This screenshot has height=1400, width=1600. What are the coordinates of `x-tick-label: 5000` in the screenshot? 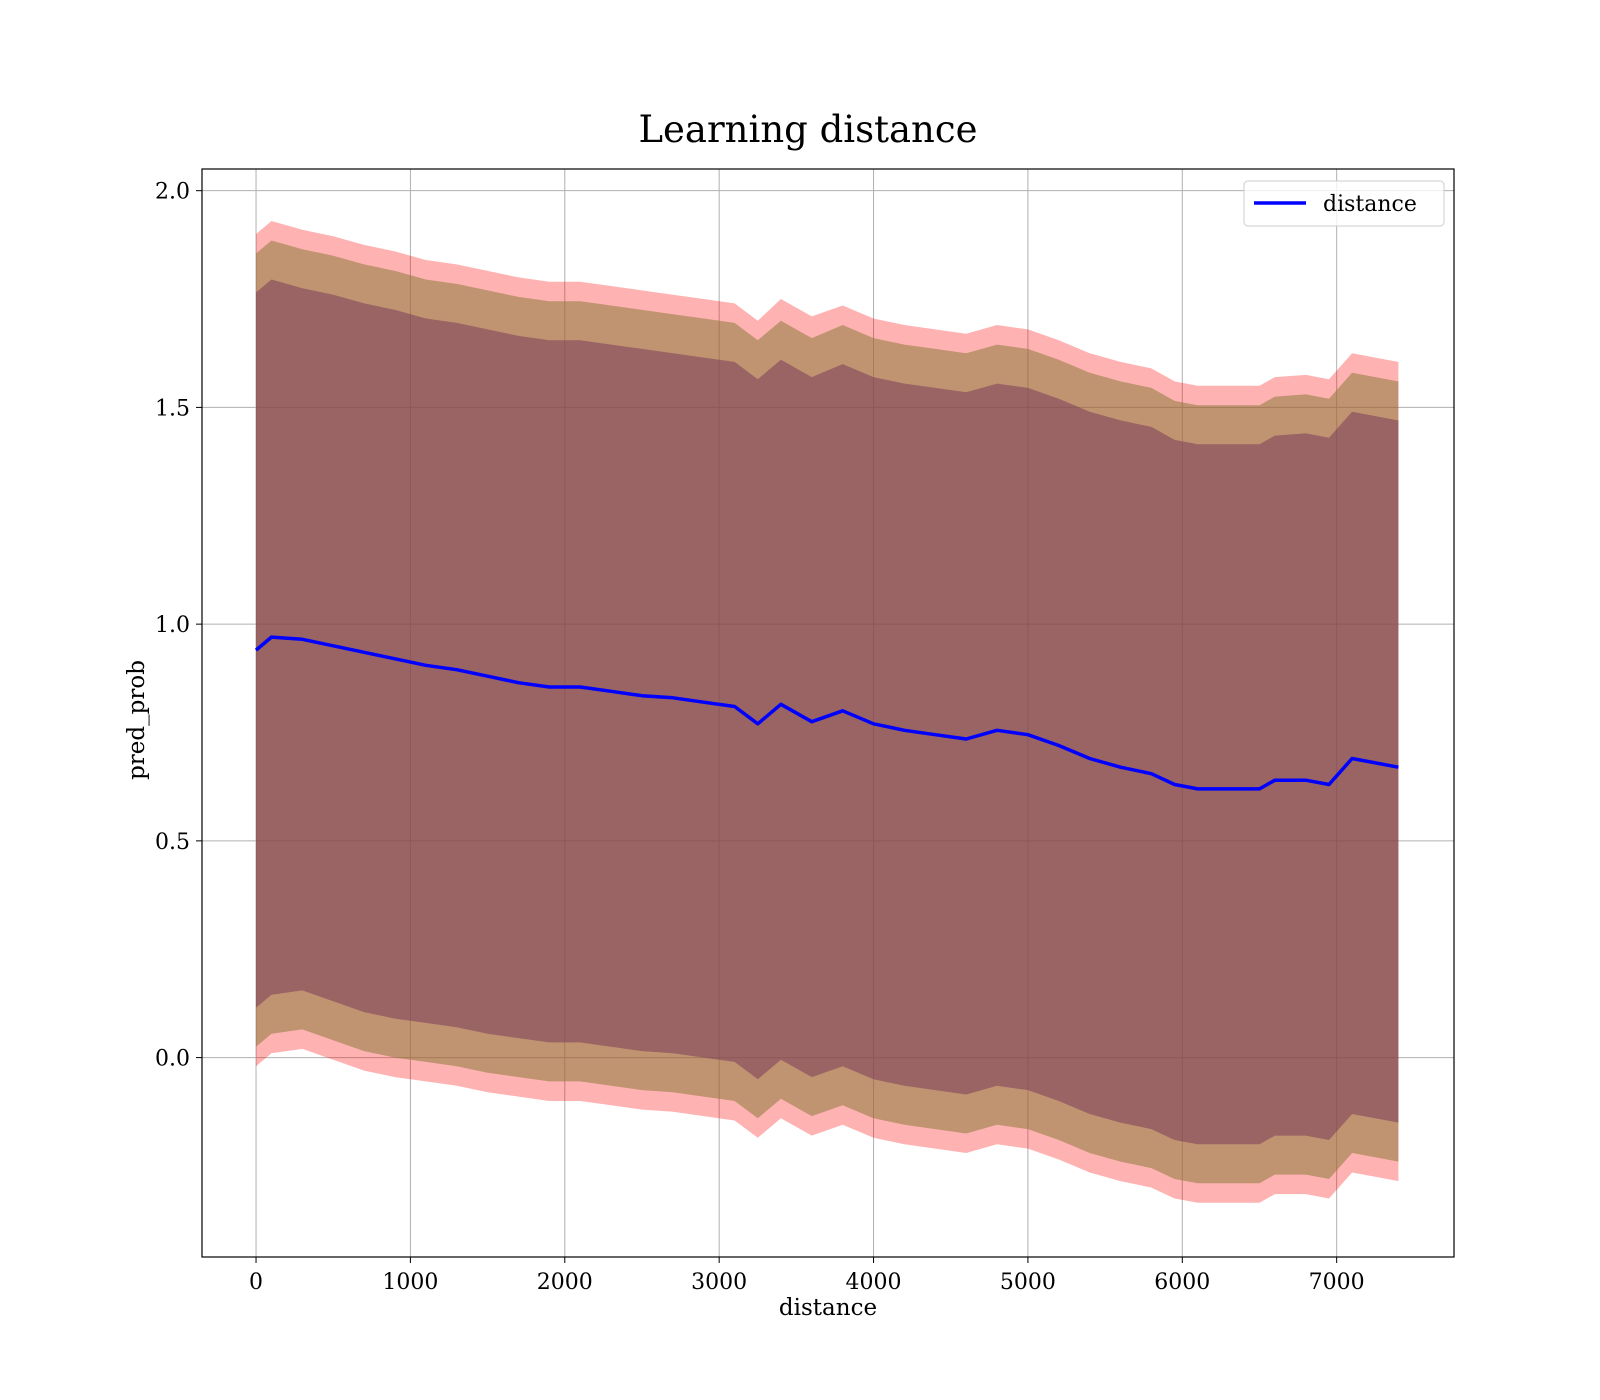 It's located at (1028, 1282).